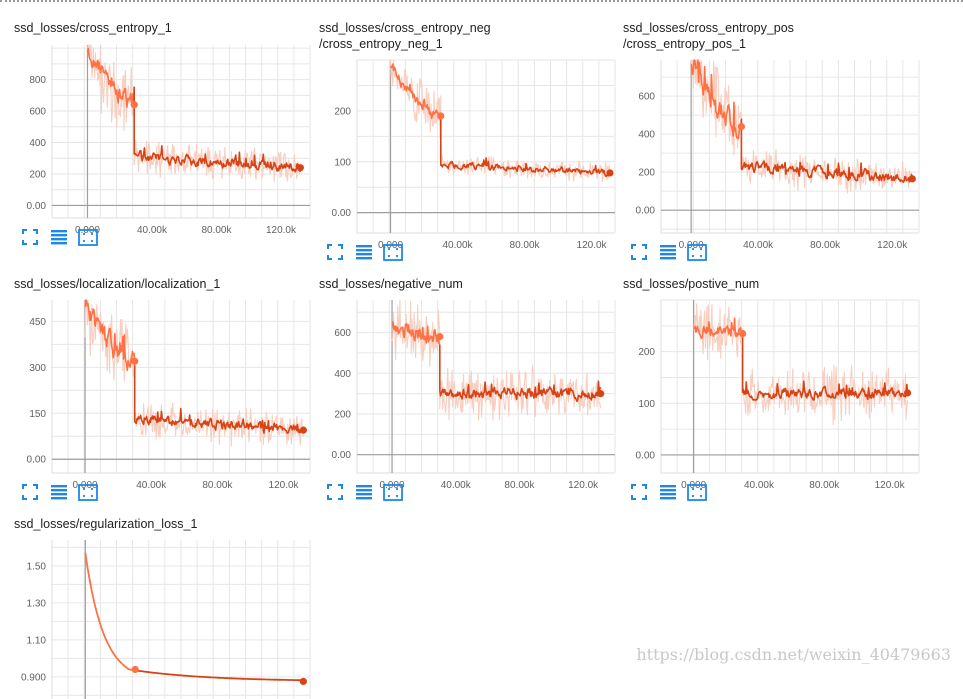 The image size is (963, 699). Describe the element at coordinates (500, 121) in the screenshot. I see `raw-series-line` at that location.